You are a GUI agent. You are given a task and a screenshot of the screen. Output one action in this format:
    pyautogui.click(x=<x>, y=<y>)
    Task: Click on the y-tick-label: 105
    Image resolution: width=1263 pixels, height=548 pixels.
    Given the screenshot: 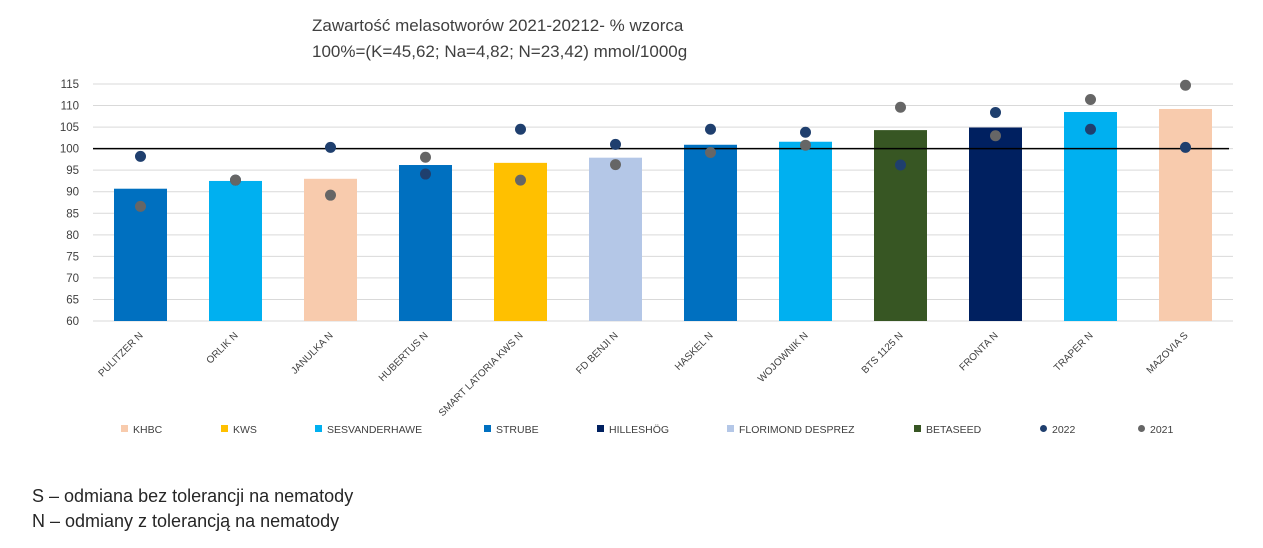 What is the action you would take?
    pyautogui.click(x=69, y=128)
    